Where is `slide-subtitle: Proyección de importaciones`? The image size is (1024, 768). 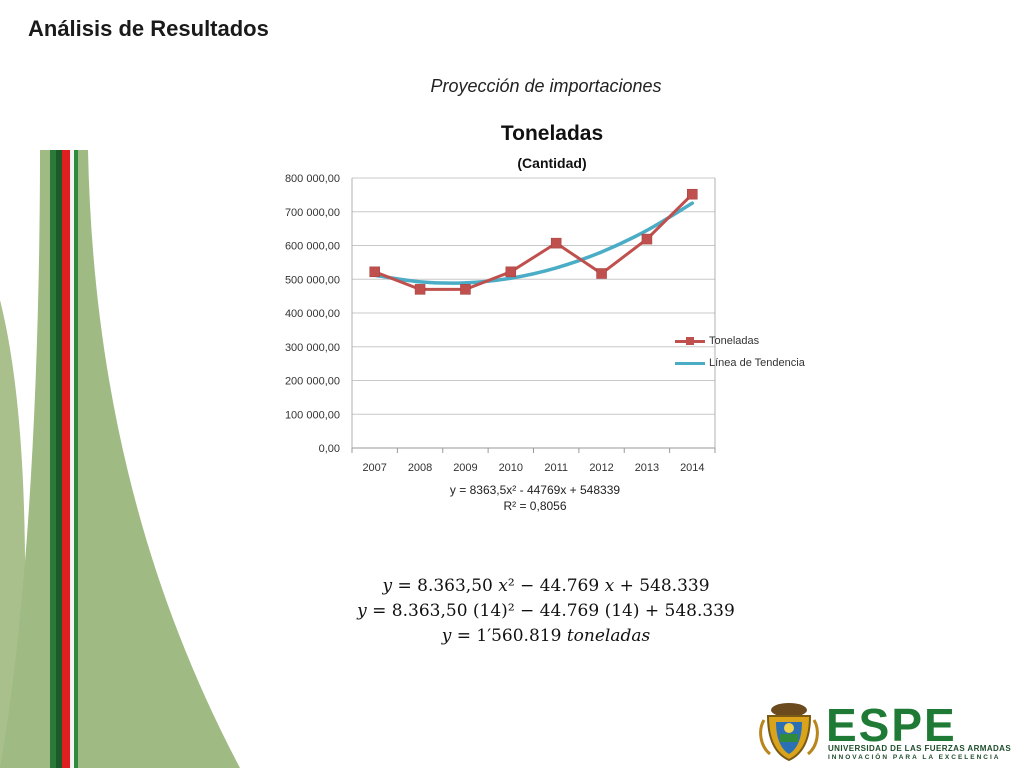
slide-subtitle: Proyección de importaciones is located at coordinates (546, 86).